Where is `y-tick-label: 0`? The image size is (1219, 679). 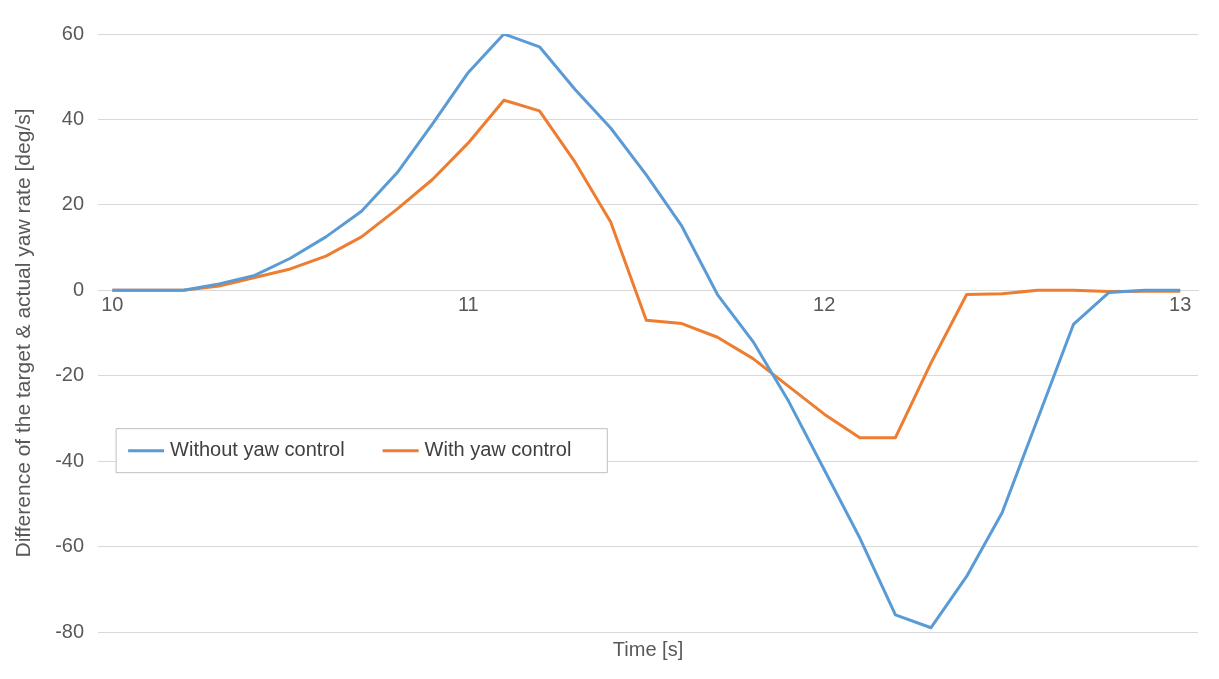
y-tick-label: 0 is located at coordinates (78, 288).